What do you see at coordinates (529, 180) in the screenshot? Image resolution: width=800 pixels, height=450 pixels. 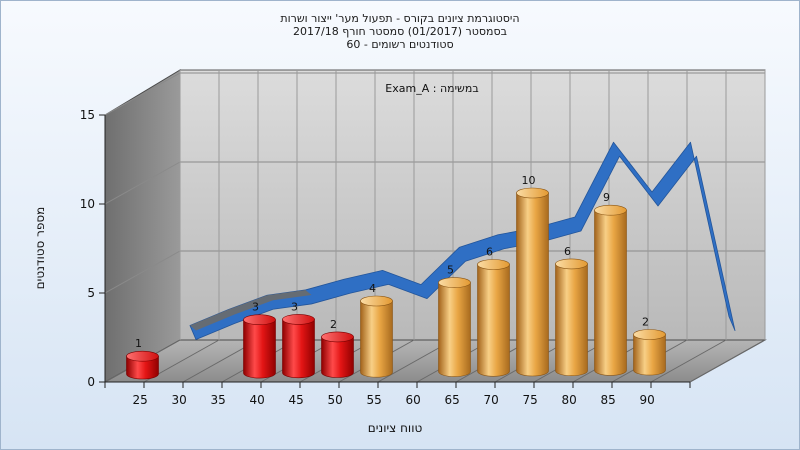 I see `bar-value-label: 10` at bounding box center [529, 180].